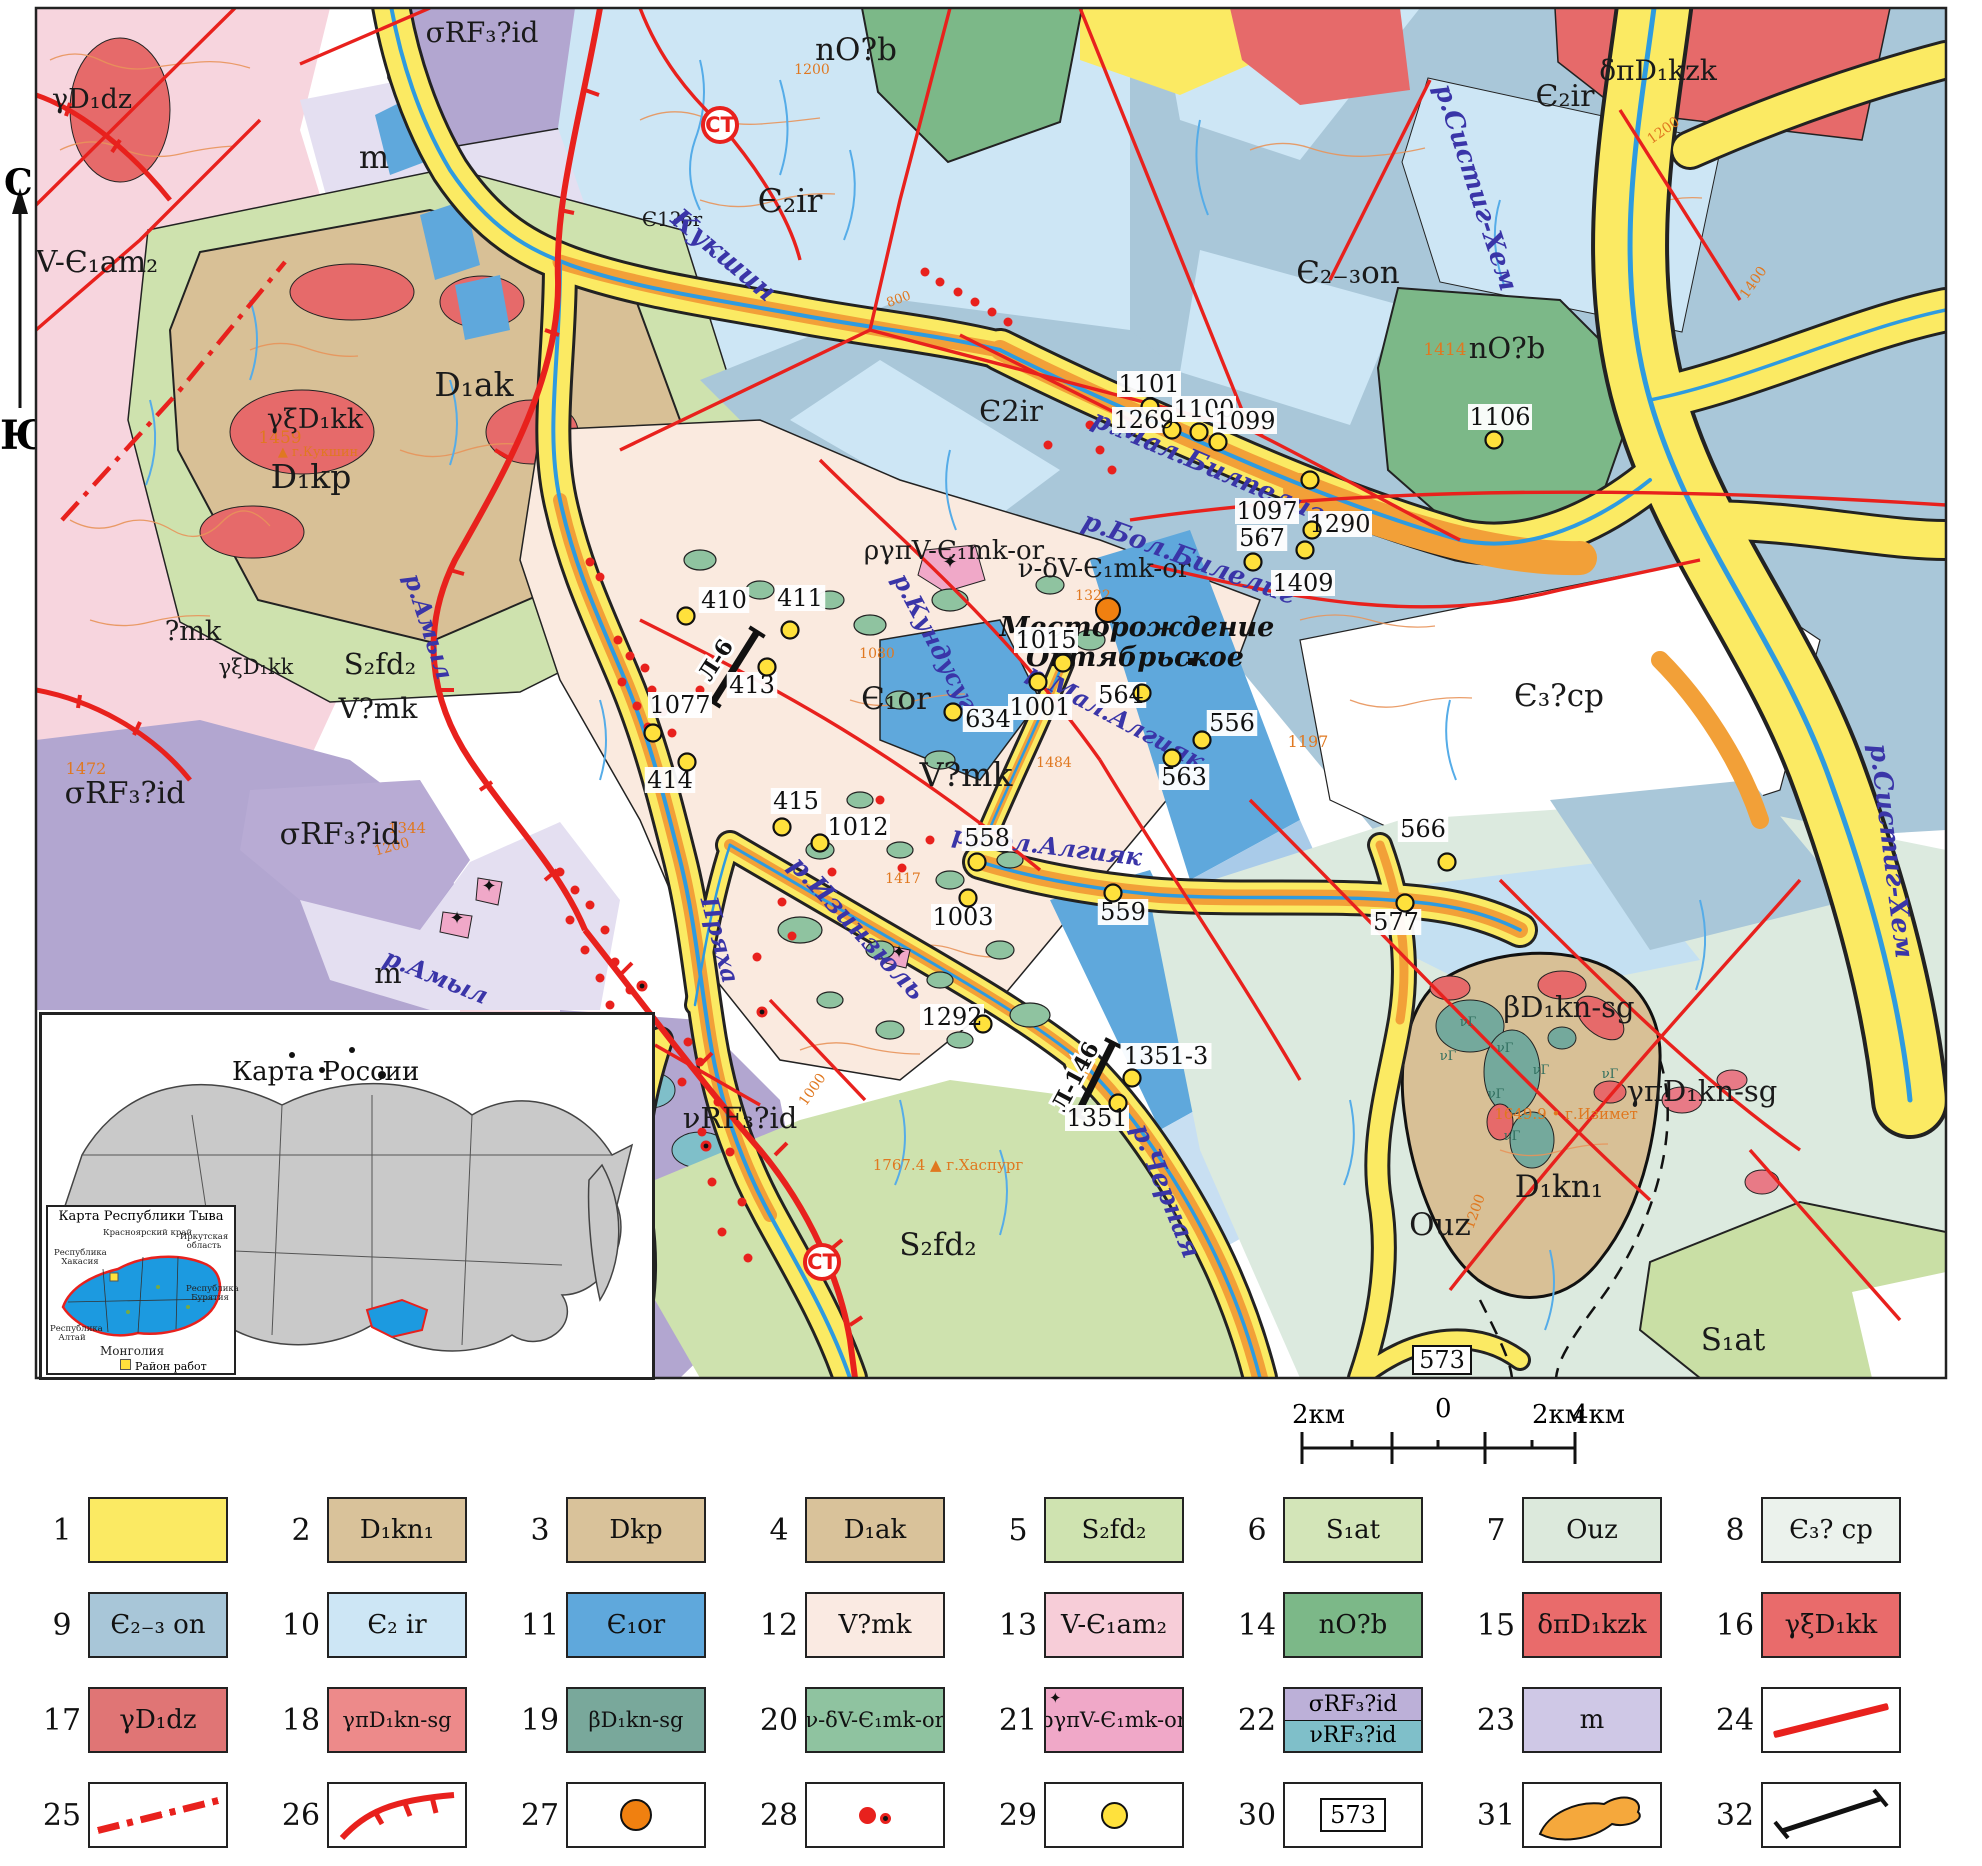  What do you see at coordinates (1828, 1720) in the screenshot?
I see `legend-item-24: 24` at bounding box center [1828, 1720].